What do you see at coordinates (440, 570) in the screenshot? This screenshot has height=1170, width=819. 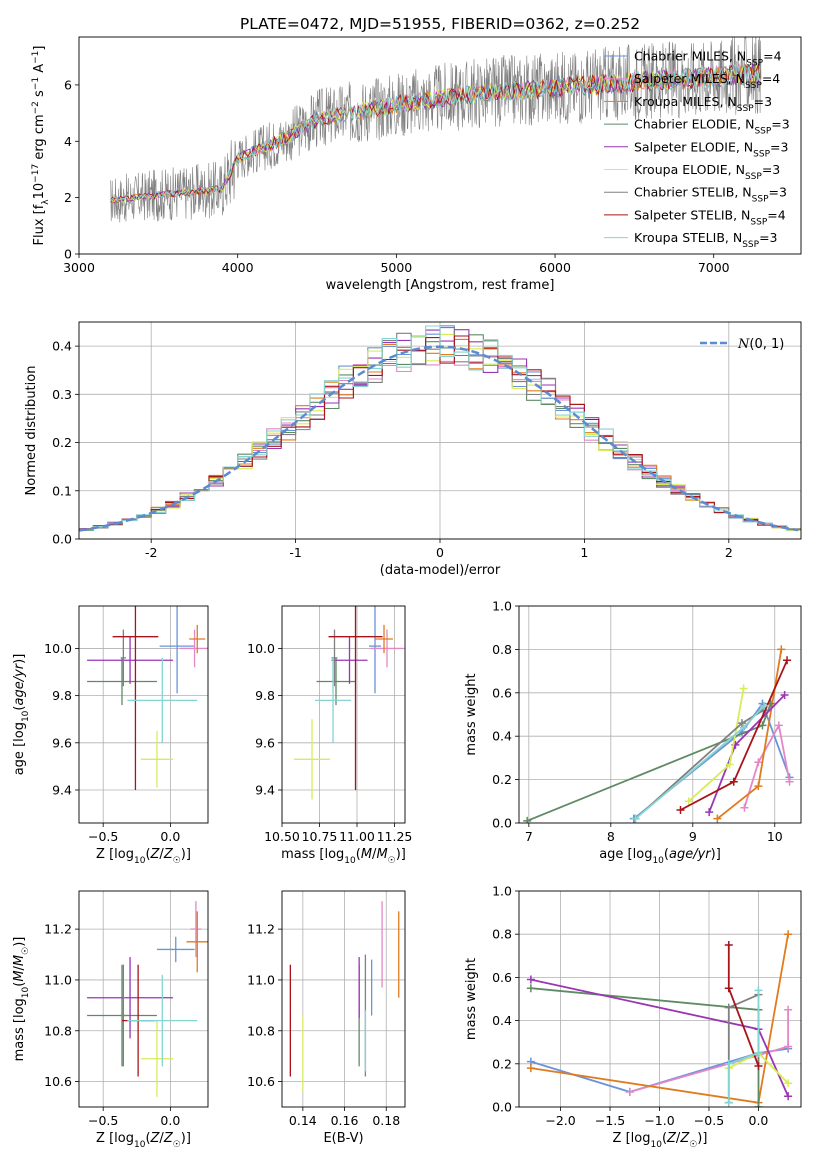 I see `label-part: (data-model)/error` at bounding box center [440, 570].